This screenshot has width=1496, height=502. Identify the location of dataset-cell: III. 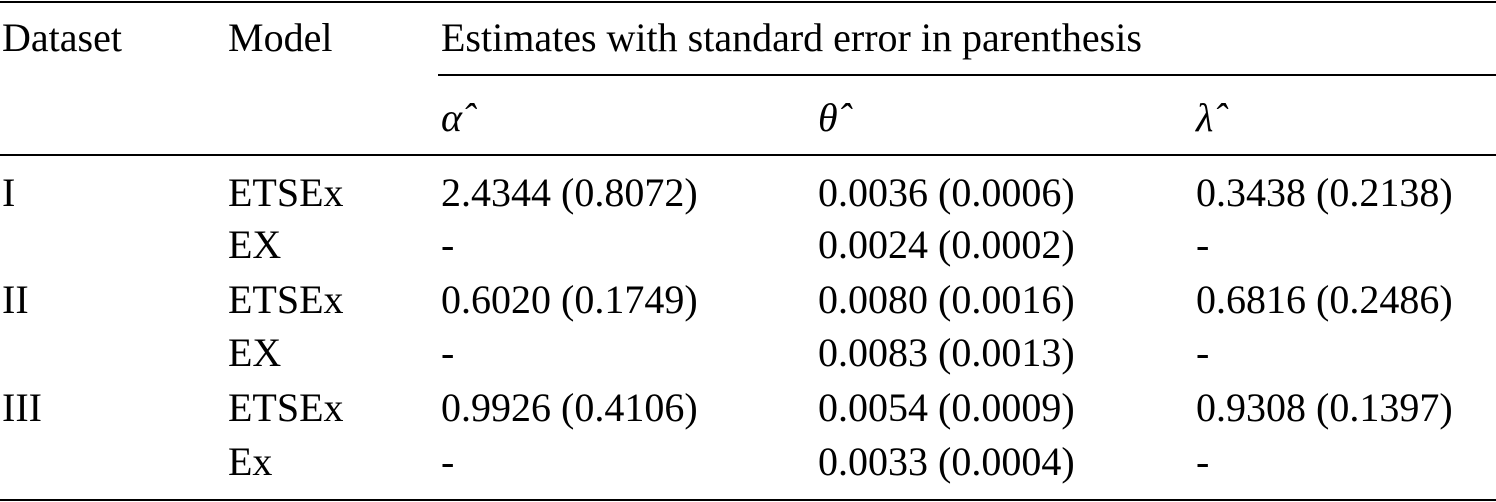
(22, 407).